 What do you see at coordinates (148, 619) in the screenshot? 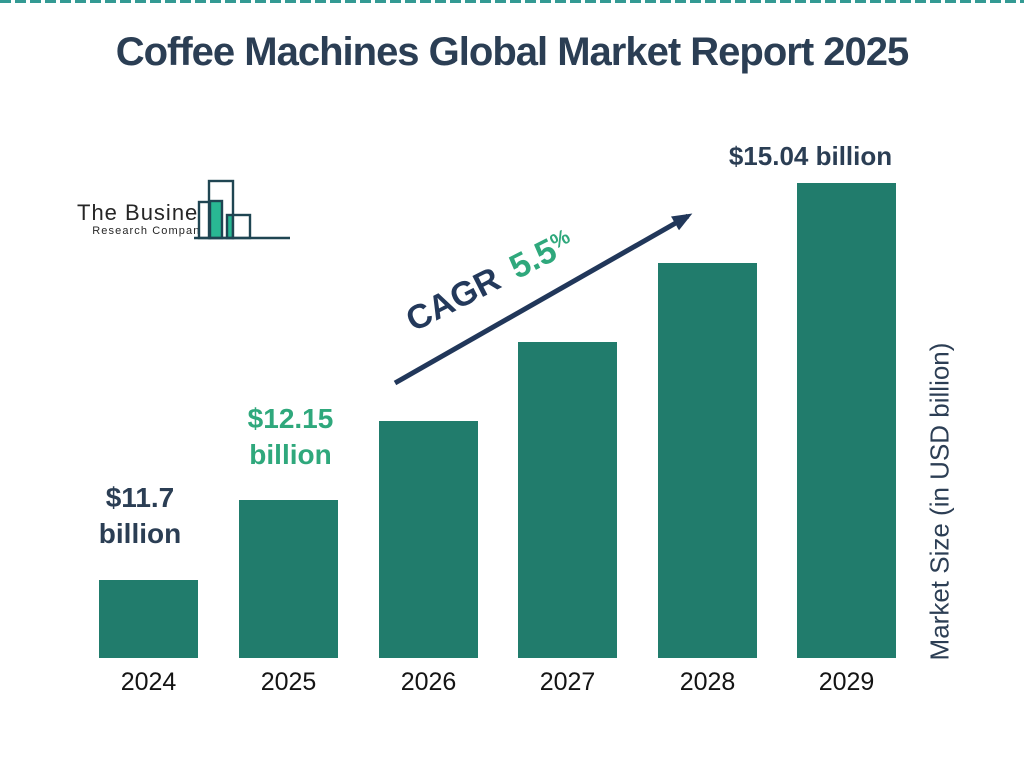
I see `bar-2024` at bounding box center [148, 619].